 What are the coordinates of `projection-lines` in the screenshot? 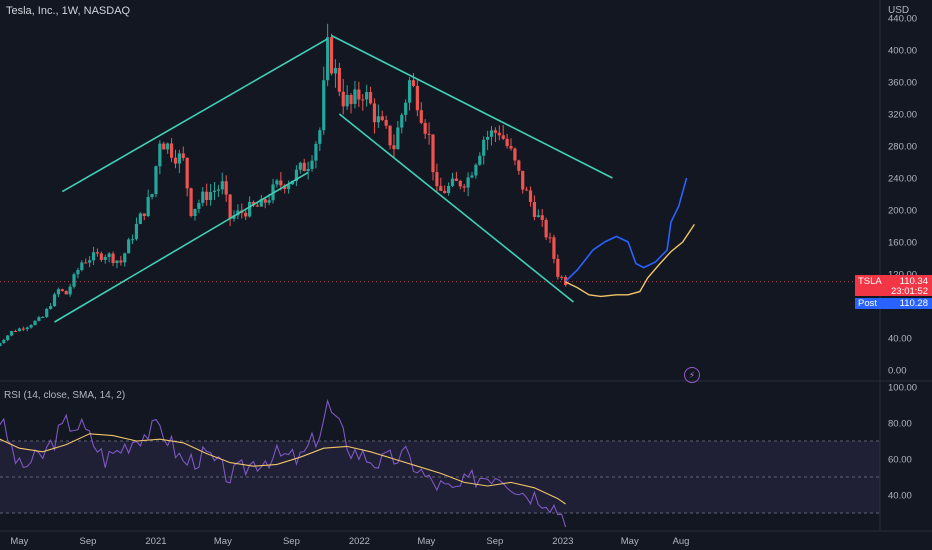 It's located at (630, 237).